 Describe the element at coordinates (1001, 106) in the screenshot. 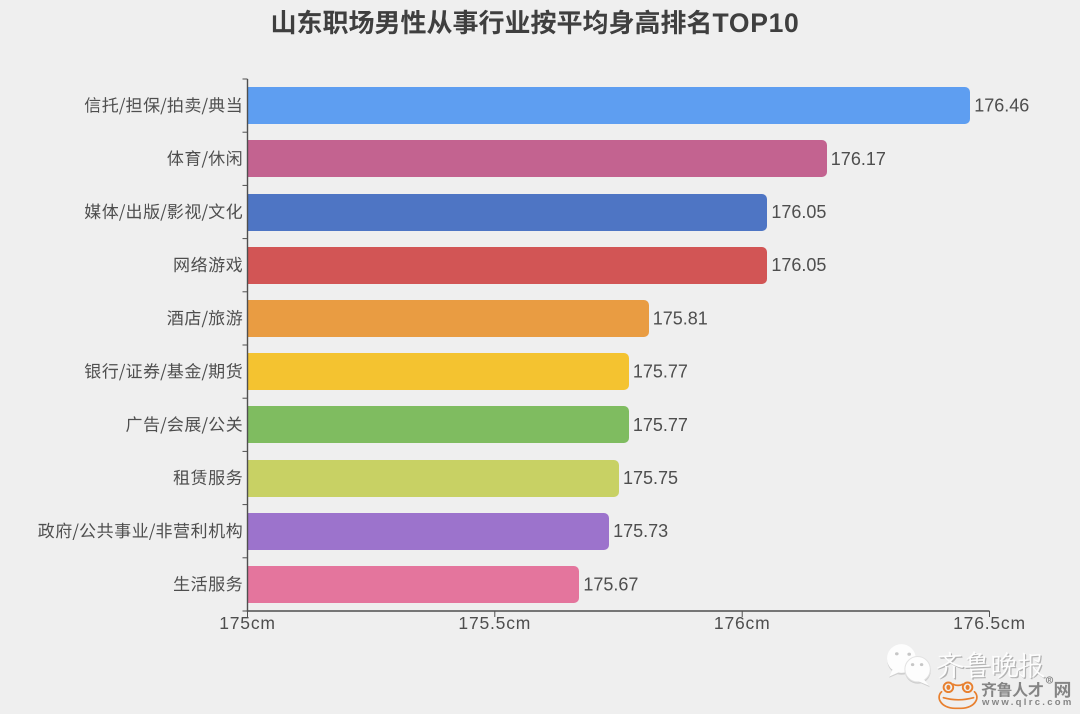

I see `svg-text: 176.46` at that location.